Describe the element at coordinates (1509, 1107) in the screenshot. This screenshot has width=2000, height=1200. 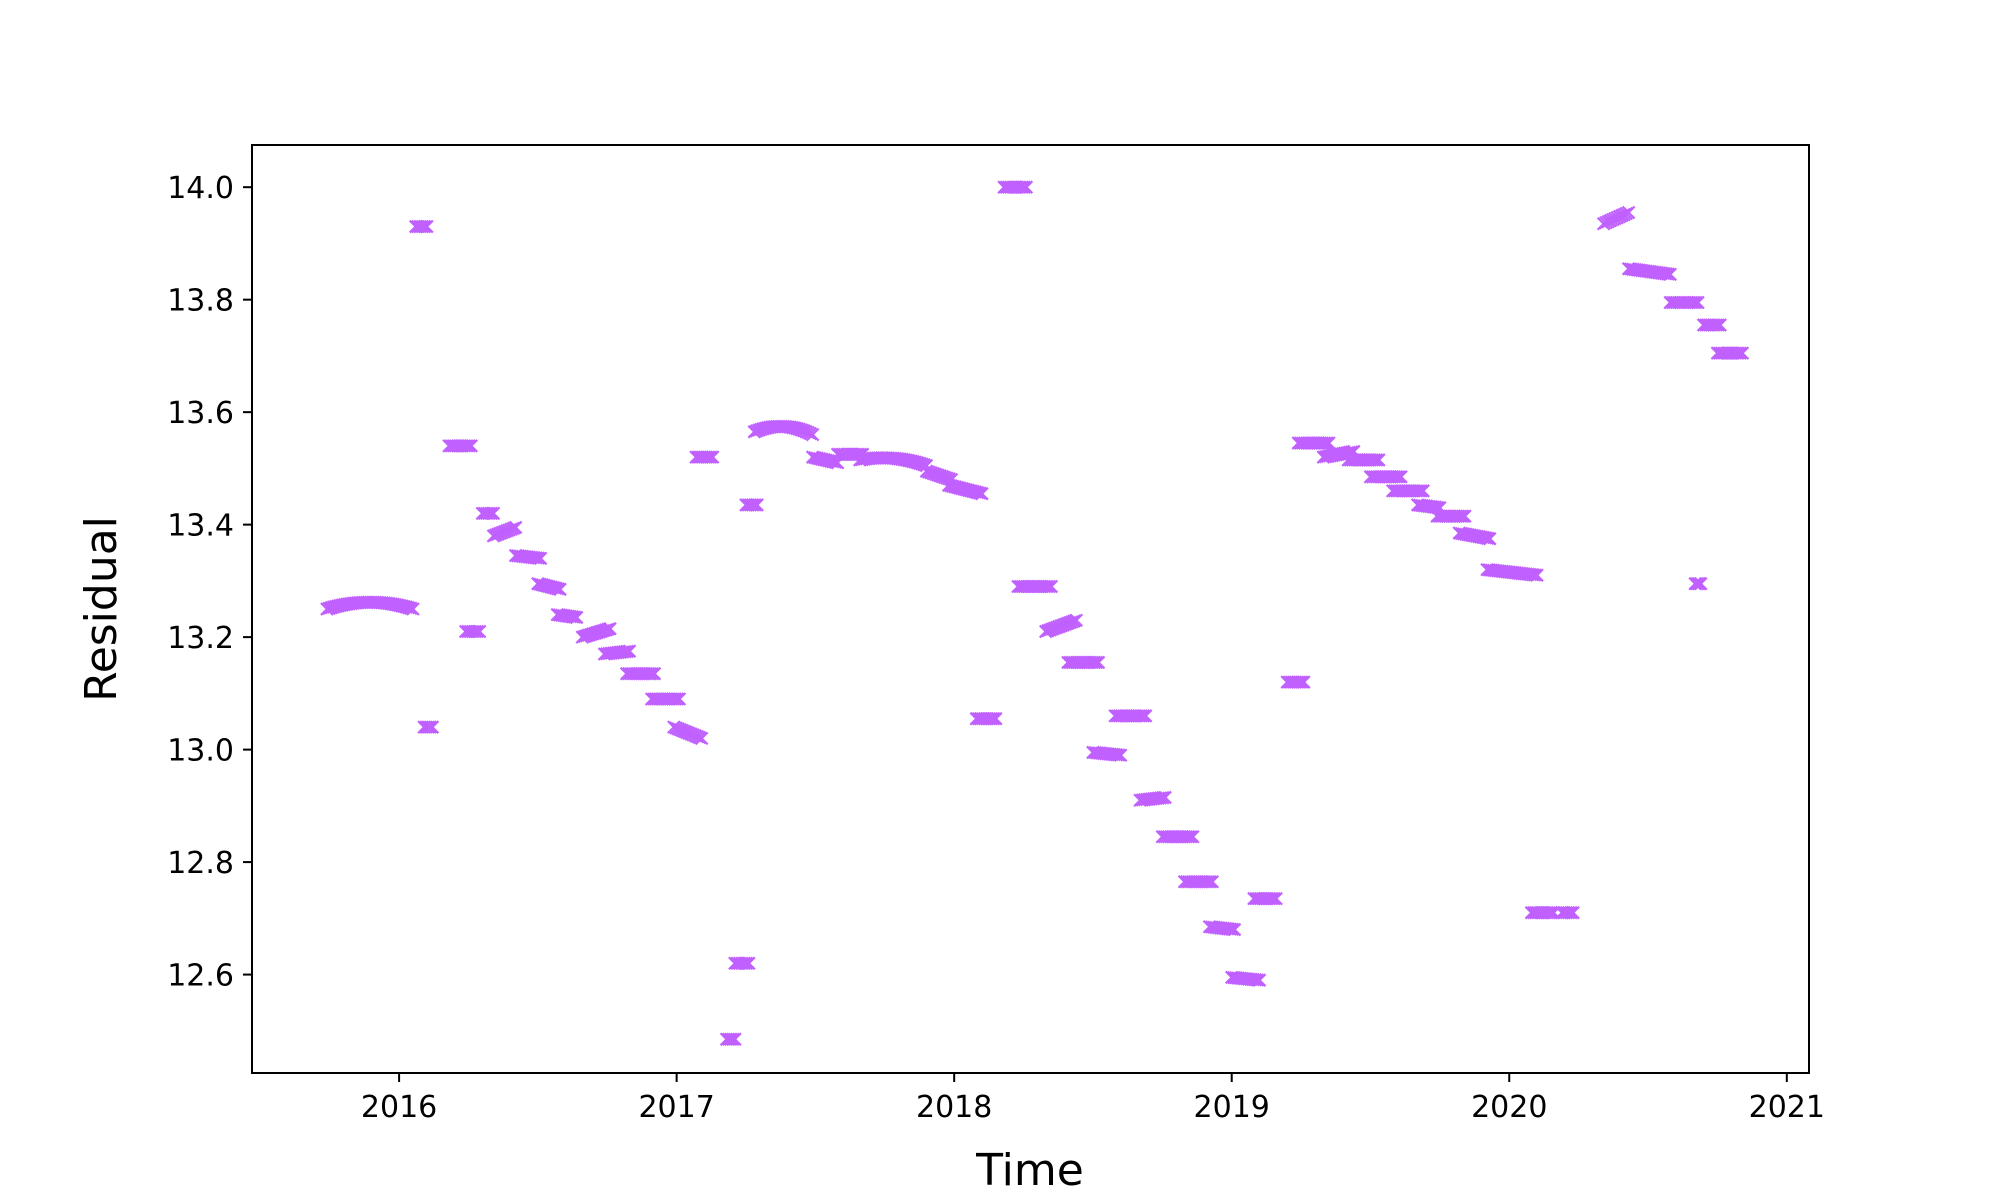
I see `x-tick-label: 2020` at that location.